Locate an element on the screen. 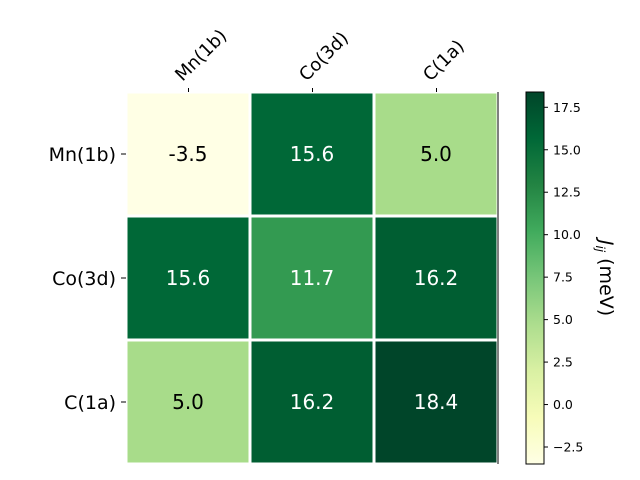  x-tick-label: Co(3d) is located at coordinates (324, 57).